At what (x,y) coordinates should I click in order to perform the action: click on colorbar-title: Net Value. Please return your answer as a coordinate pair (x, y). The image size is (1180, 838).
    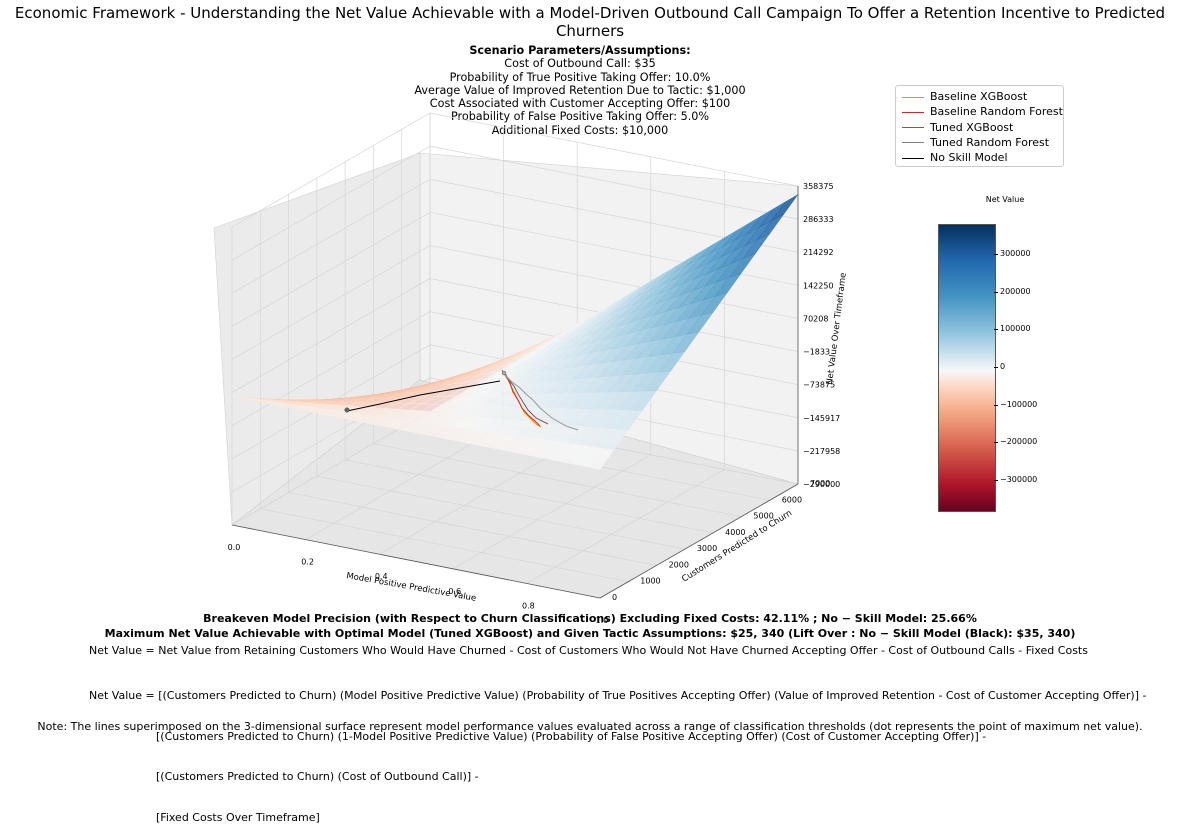
    Looking at the image, I should click on (1005, 199).